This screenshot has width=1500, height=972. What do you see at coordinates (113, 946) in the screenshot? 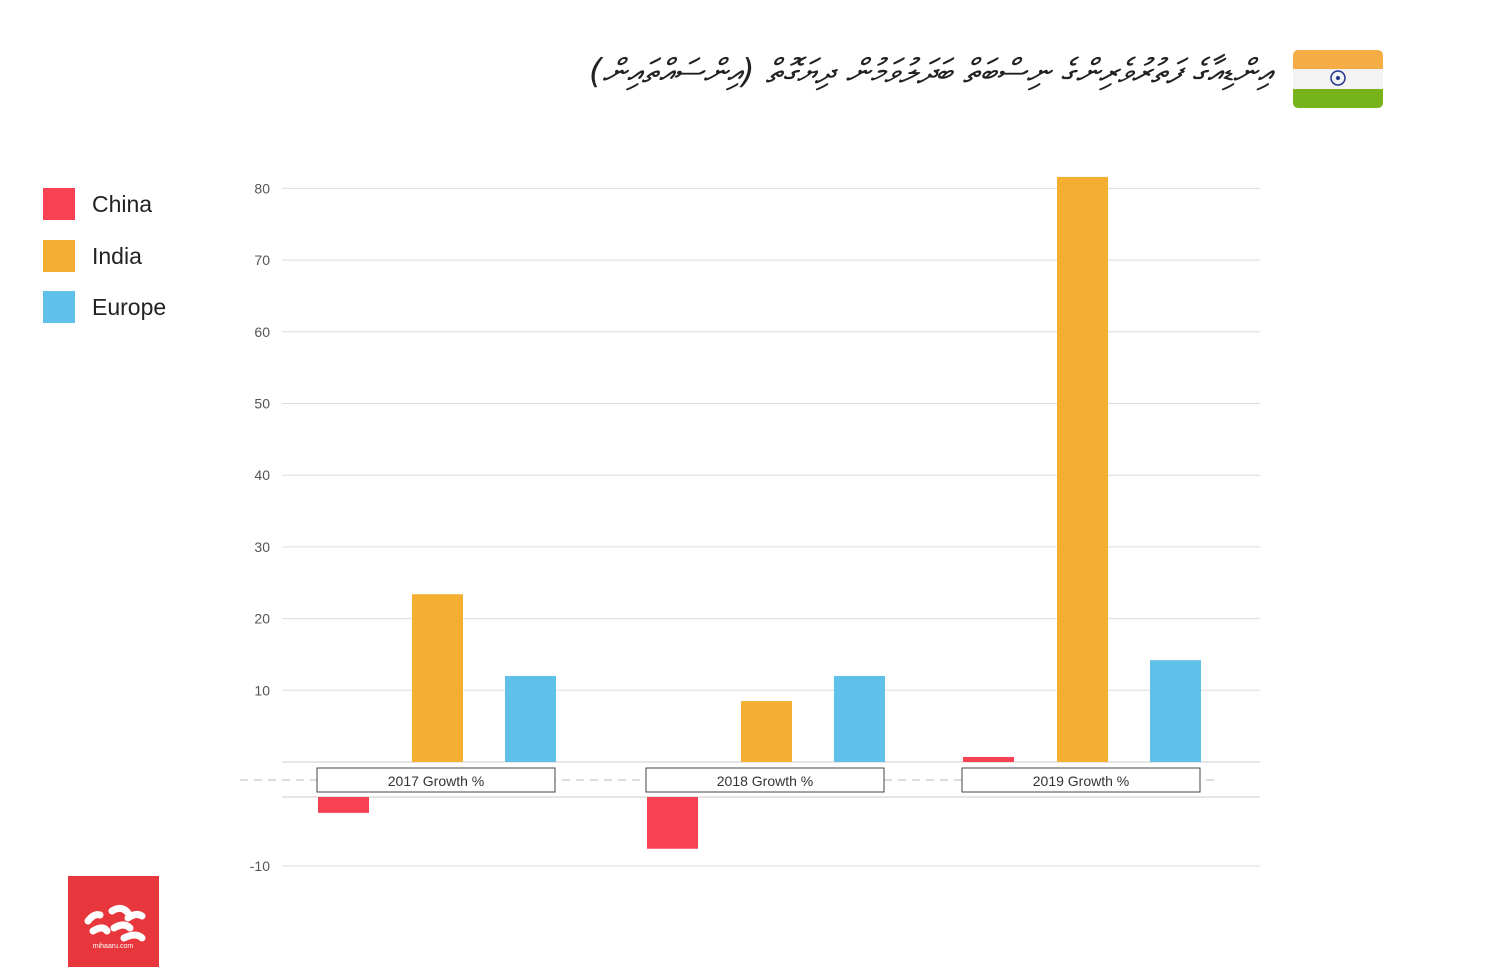
I see `logo-text: mihaaru.com` at bounding box center [113, 946].